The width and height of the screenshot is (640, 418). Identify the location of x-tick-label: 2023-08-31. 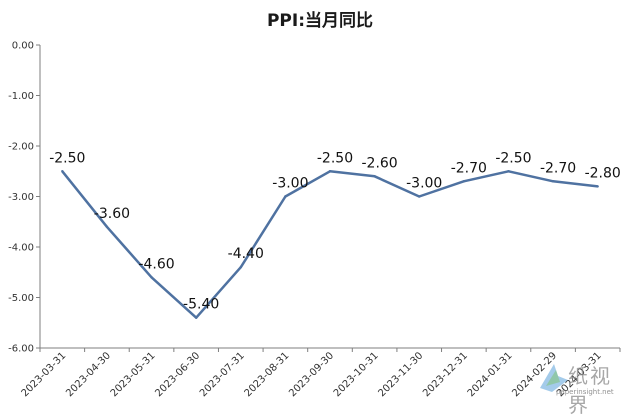
(267, 374).